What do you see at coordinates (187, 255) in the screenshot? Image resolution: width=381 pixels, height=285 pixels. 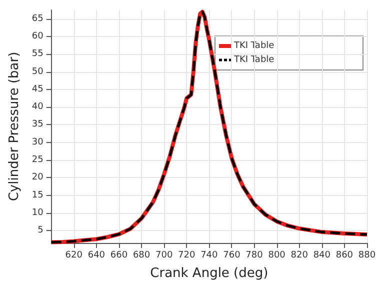 I see `x-tick-label: 720` at bounding box center [187, 255].